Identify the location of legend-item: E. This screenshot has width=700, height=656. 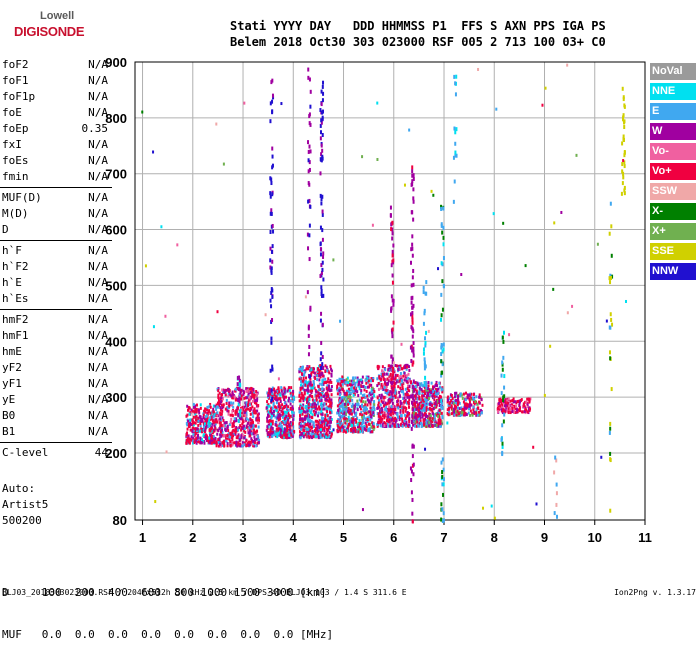
(673, 111).